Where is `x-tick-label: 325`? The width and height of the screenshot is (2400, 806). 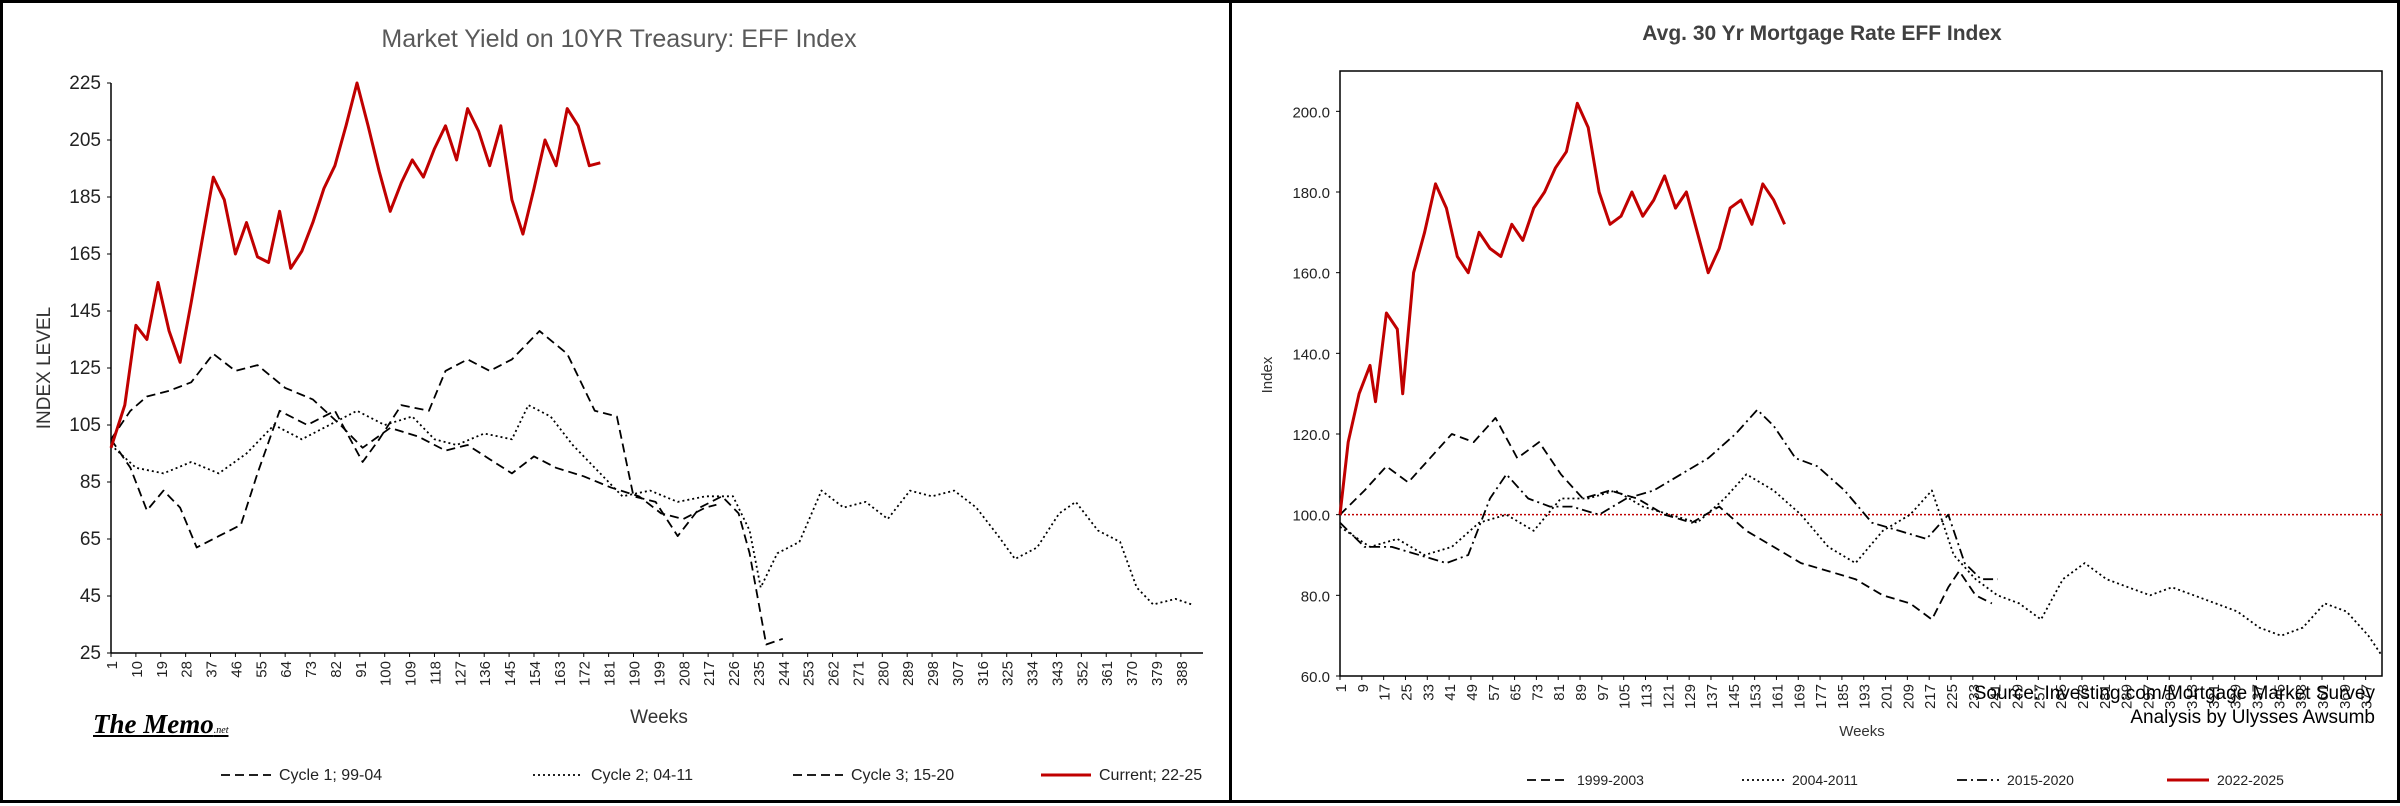 x-tick-label: 325 is located at coordinates (1008, 673).